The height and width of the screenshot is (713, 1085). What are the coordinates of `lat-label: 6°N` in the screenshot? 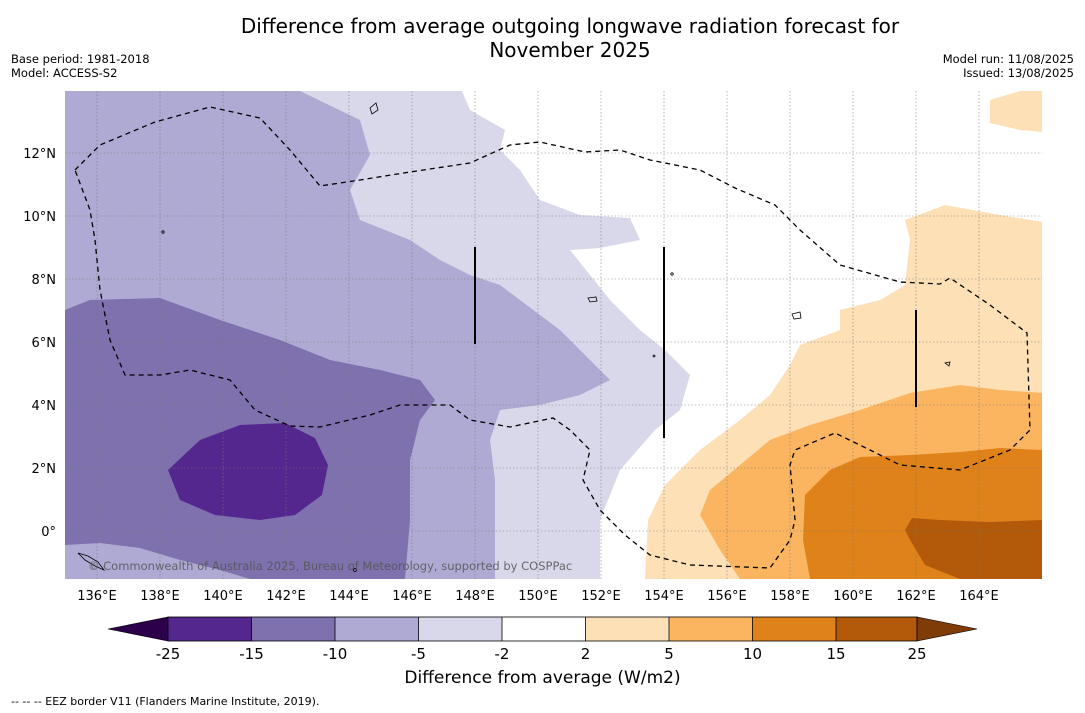 It's located at (44, 343).